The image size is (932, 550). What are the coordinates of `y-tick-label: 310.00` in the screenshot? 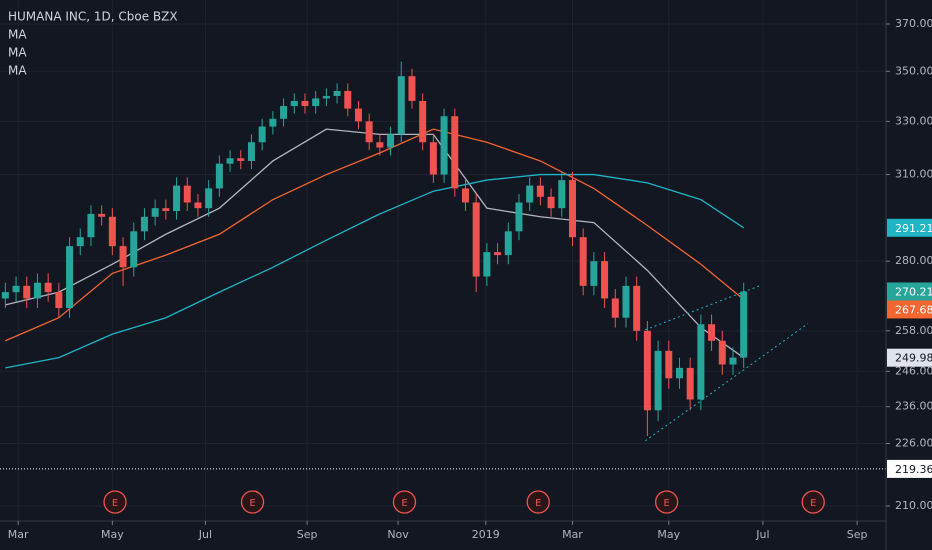 It's located at (913, 174).